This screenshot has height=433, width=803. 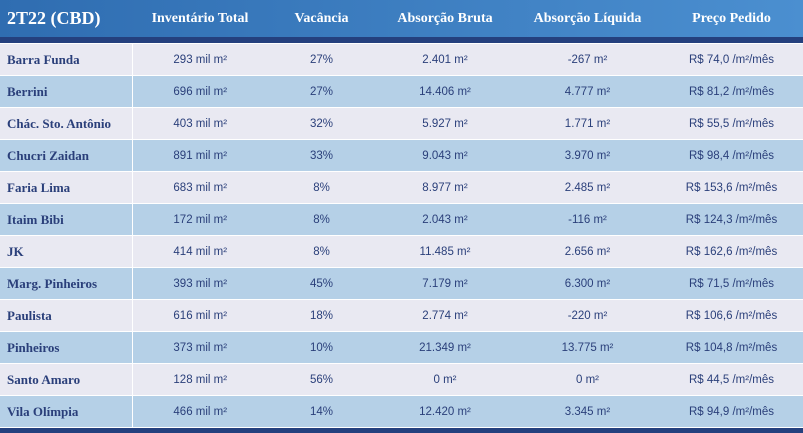 What do you see at coordinates (587, 155) in the screenshot?
I see `table-cell: 3.970 m²` at bounding box center [587, 155].